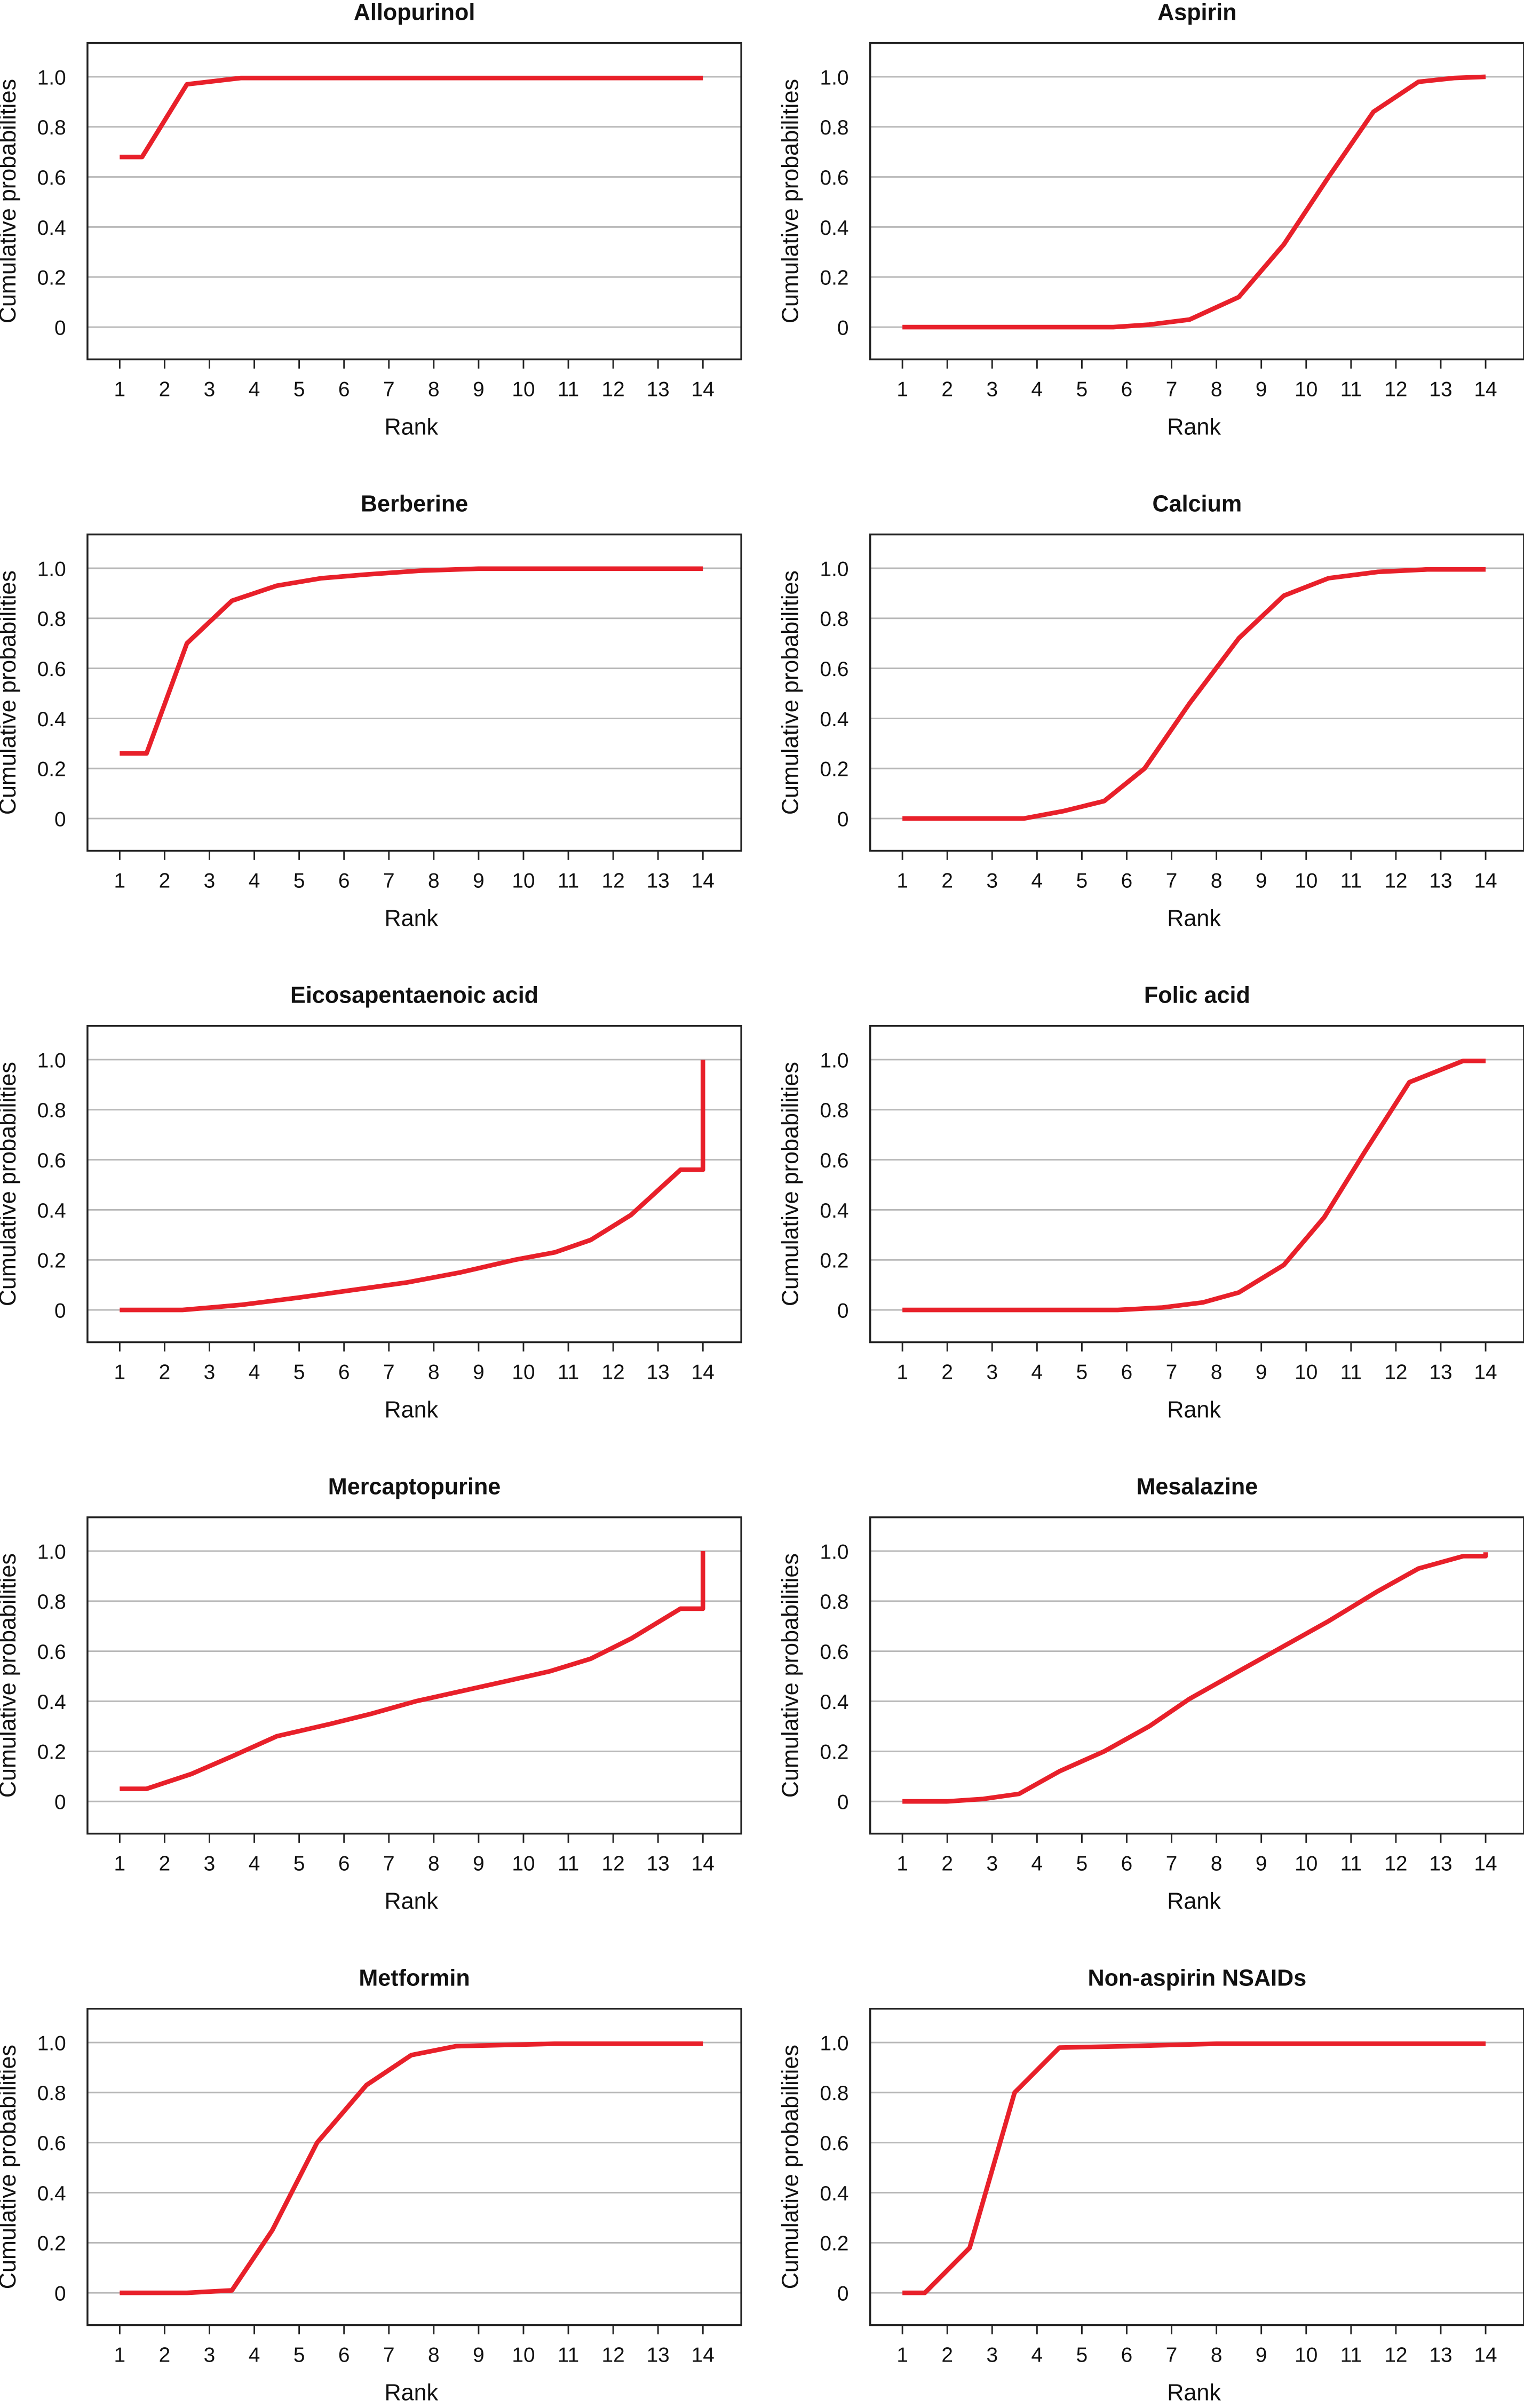 This screenshot has width=1524, height=2408. Describe the element at coordinates (1197, 1486) in the screenshot. I see `chart-title: Mesalazine` at that location.